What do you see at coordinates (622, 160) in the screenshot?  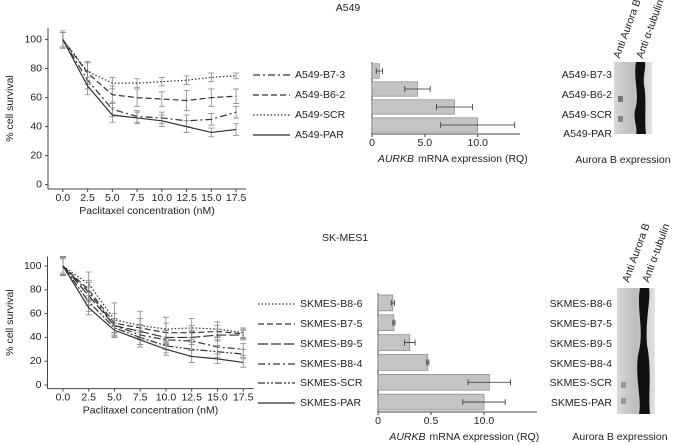 I see `blot-caption: Aurora B expression` at bounding box center [622, 160].